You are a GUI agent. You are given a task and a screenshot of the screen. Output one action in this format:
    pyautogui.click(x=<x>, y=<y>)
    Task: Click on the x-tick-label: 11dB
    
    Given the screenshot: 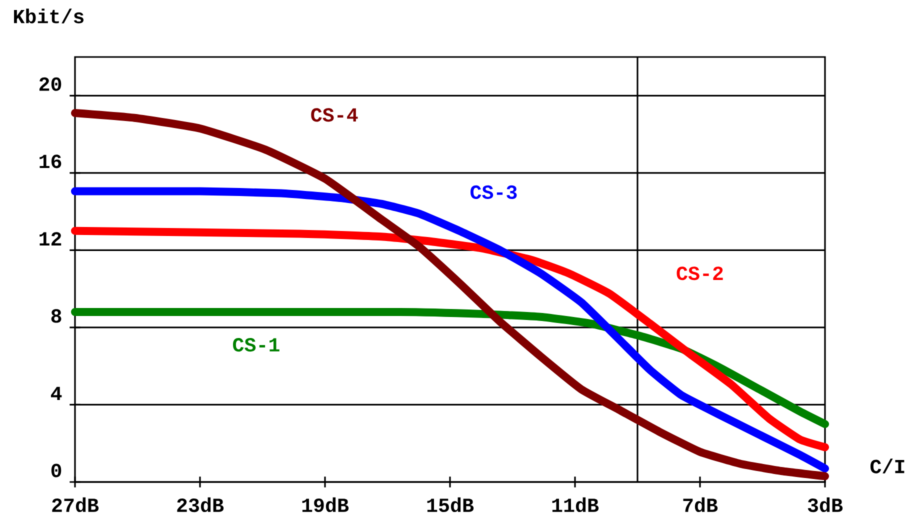 What is the action you would take?
    pyautogui.click(x=575, y=504)
    